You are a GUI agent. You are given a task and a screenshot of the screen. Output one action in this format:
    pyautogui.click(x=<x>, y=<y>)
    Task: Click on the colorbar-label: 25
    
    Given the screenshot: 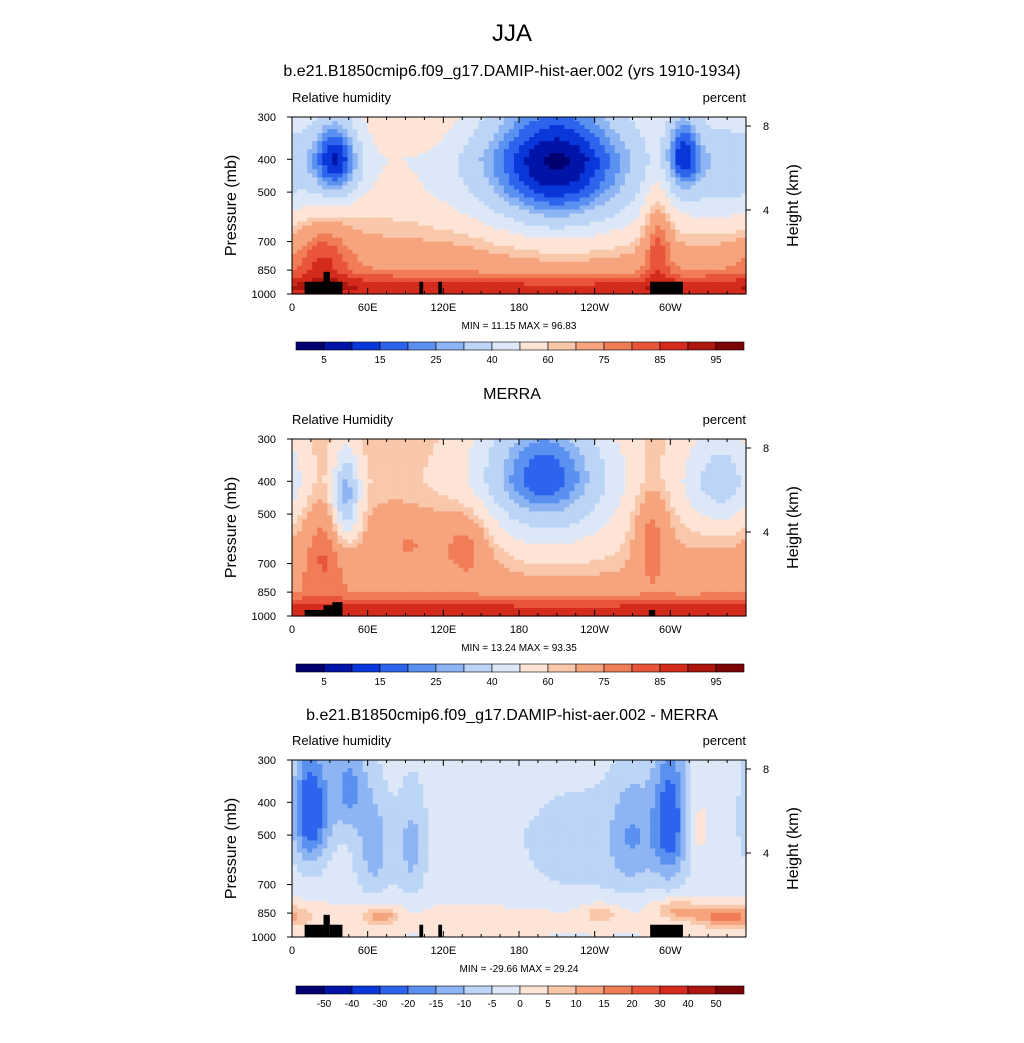 What is the action you would take?
    pyautogui.click(x=436, y=360)
    